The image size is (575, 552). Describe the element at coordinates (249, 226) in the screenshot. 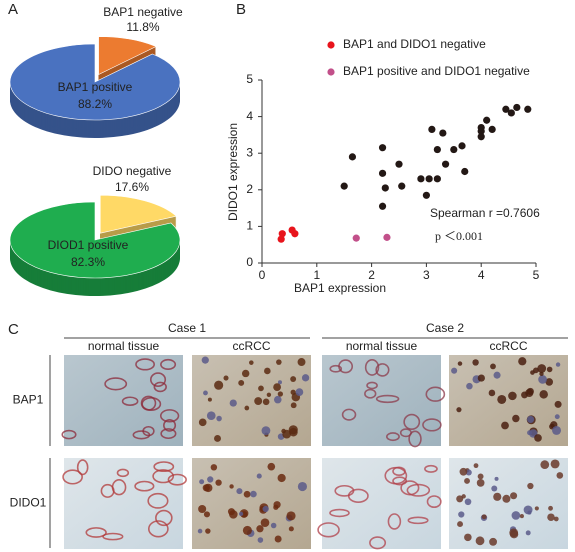

I see `y-tick-label: 1` at that location.